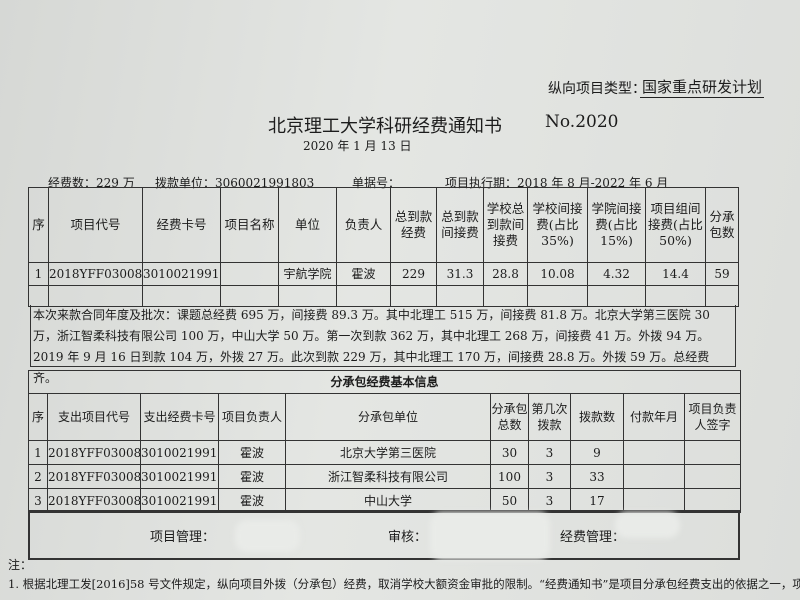 This screenshot has width=800, height=600. Describe the element at coordinates (307, 225) in the screenshot. I see `column-header: 单位` at that location.